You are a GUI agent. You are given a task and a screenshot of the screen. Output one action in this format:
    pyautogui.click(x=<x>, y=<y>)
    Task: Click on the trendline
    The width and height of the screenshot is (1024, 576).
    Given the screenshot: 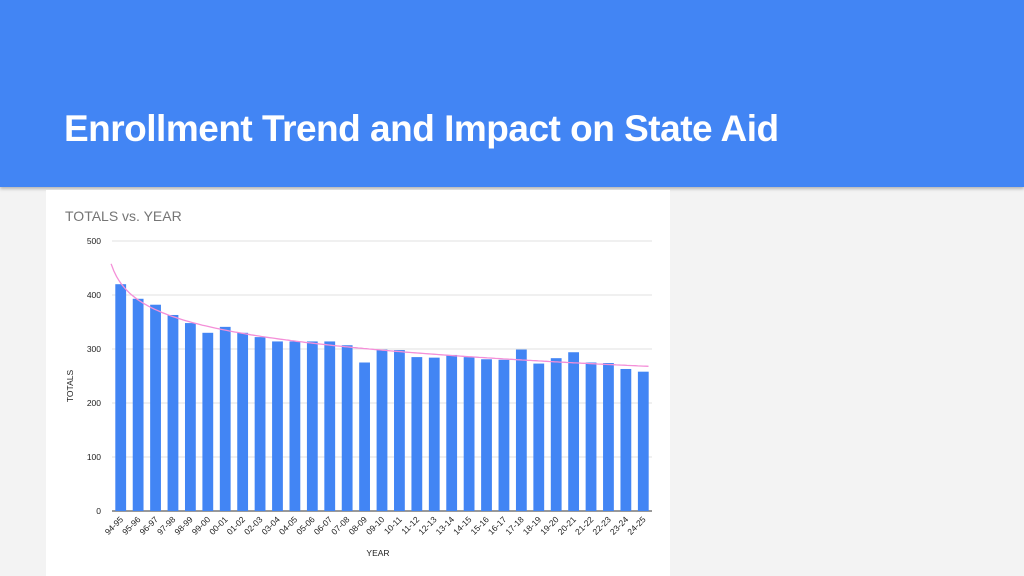 What is the action you would take?
    pyautogui.click(x=379, y=315)
    